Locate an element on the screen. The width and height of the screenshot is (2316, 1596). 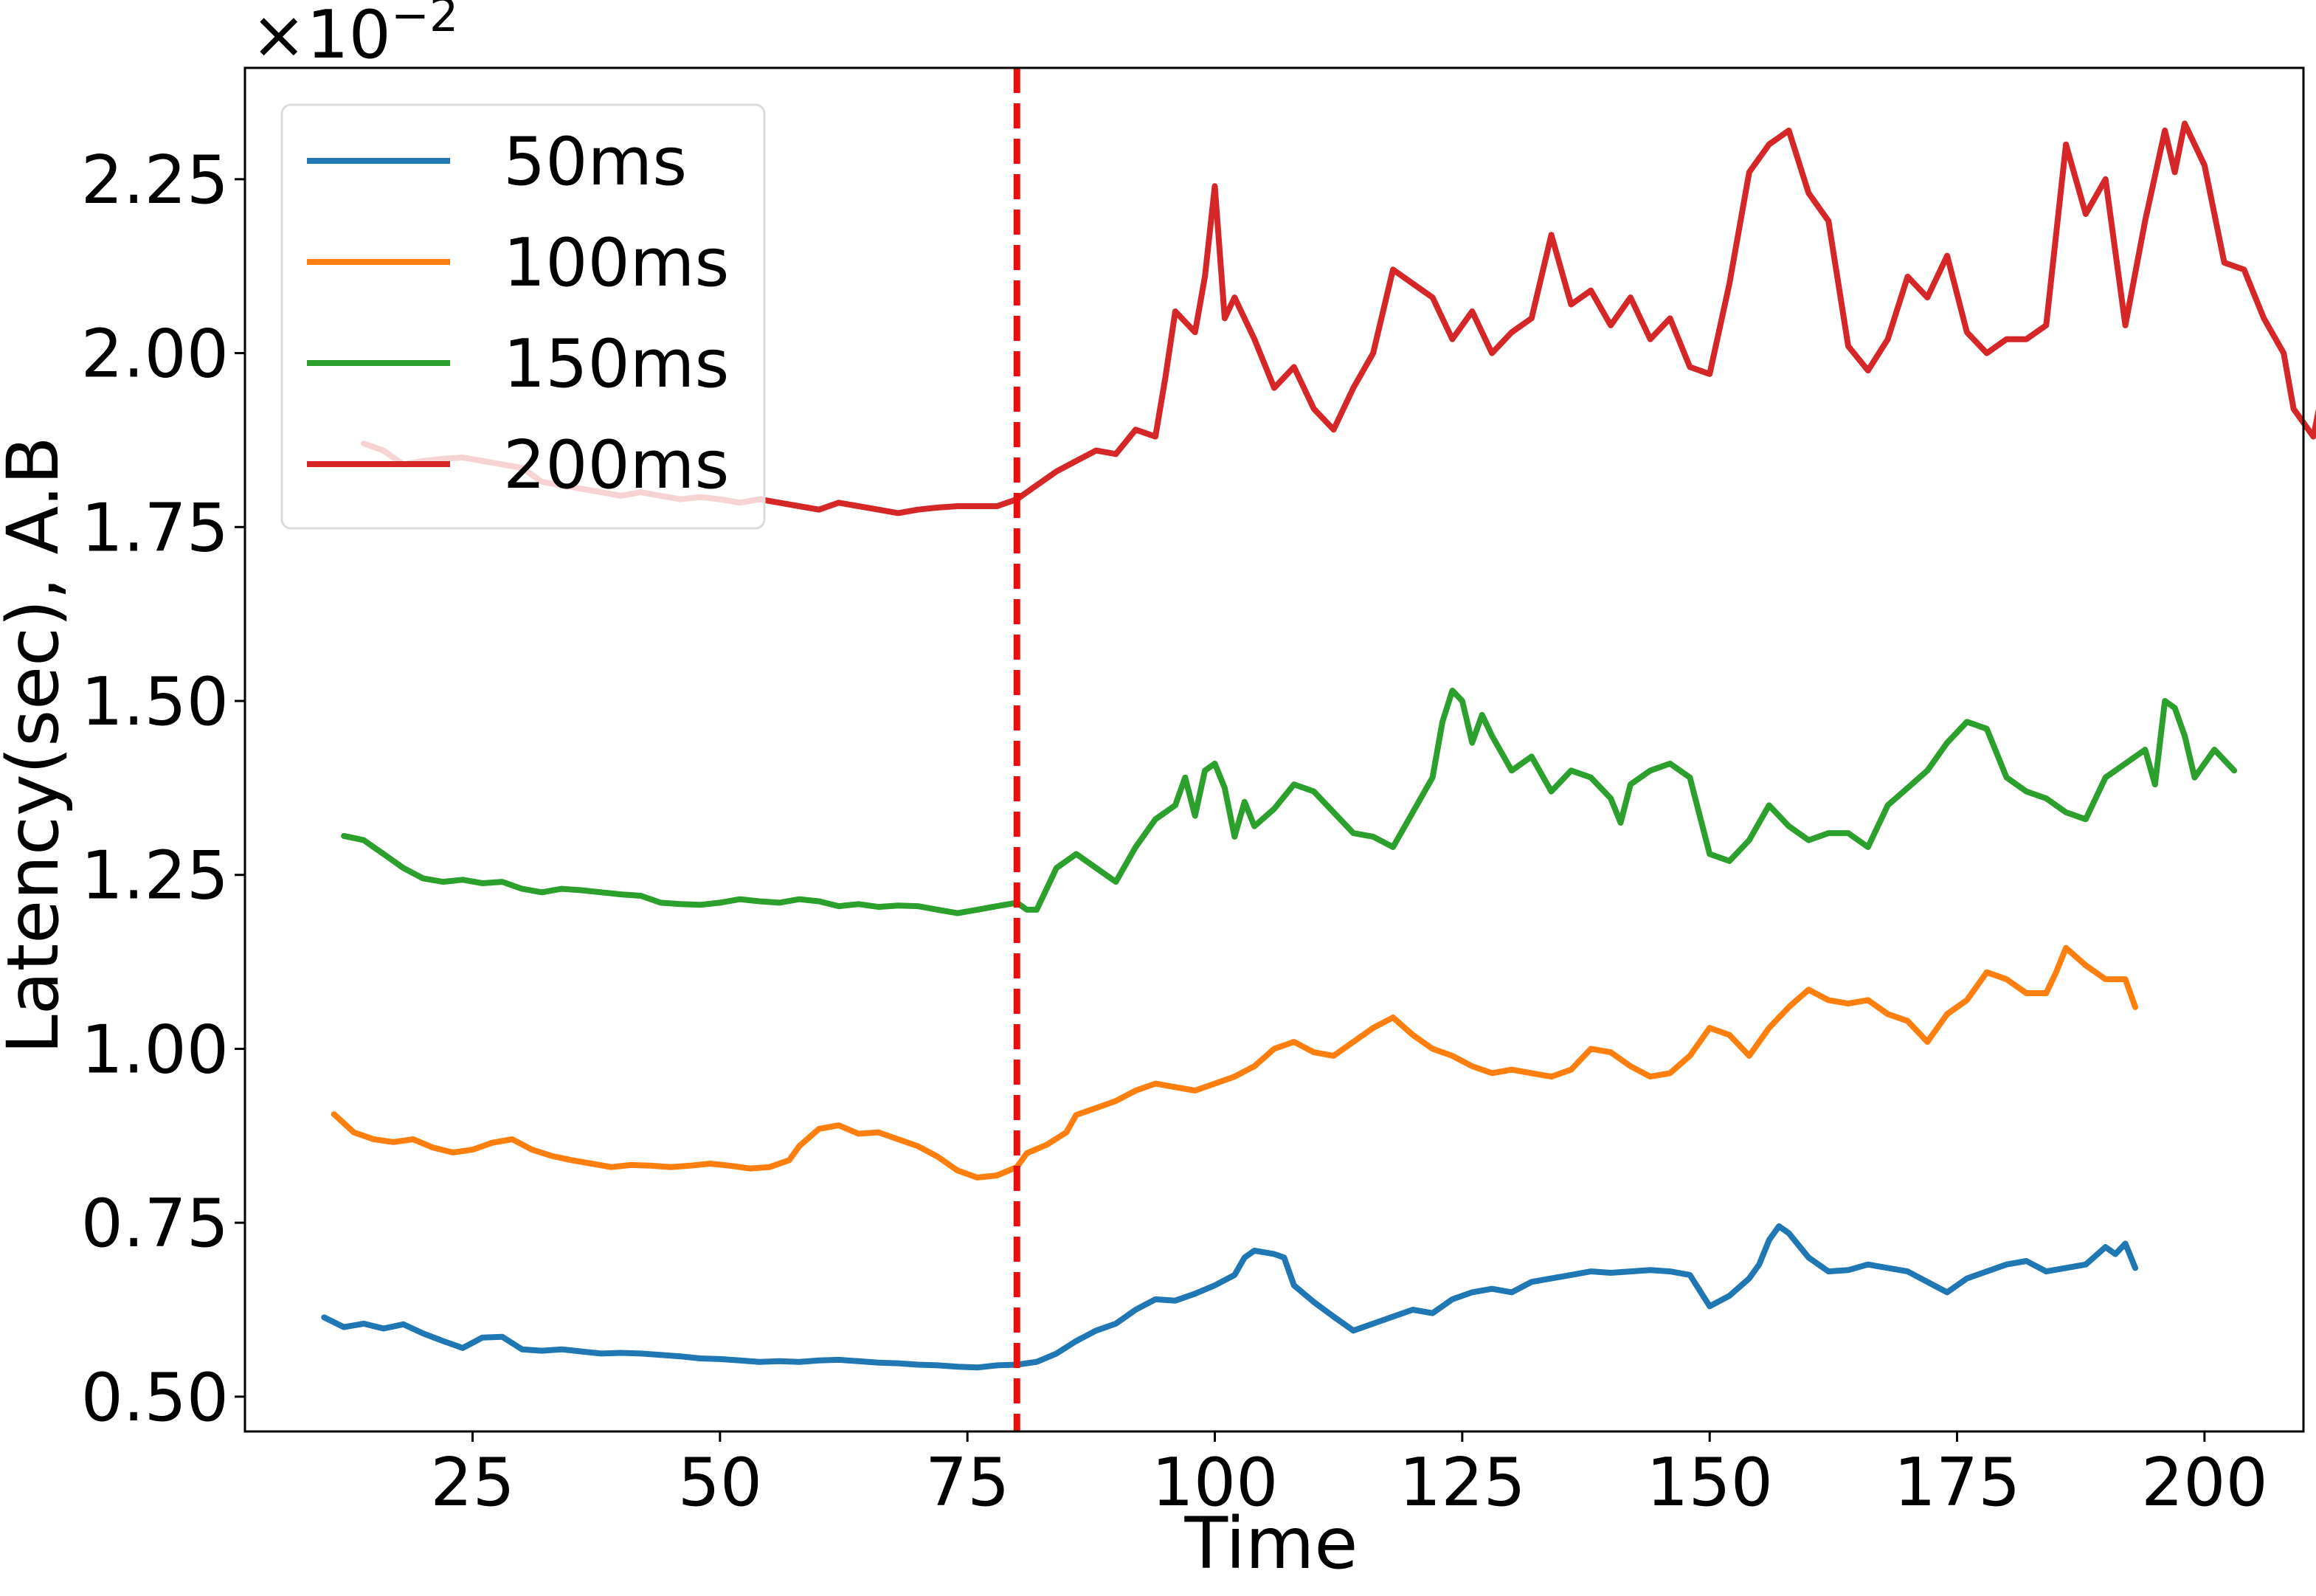
y-axis-label: Latency(sec), A.B is located at coordinates (37, 745).